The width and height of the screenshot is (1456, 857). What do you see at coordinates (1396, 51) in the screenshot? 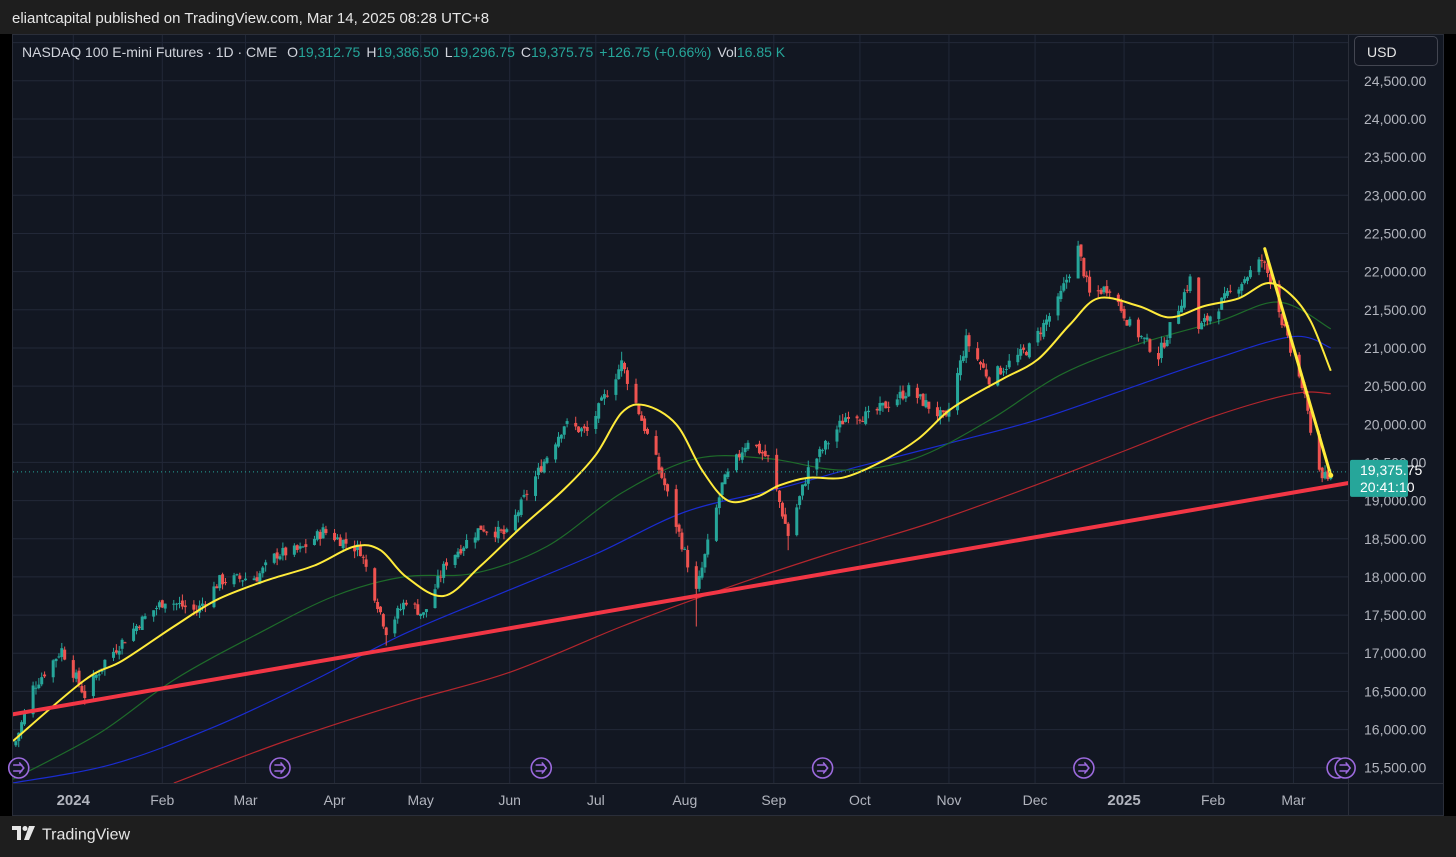
I see `currency-button: USD` at bounding box center [1396, 51].